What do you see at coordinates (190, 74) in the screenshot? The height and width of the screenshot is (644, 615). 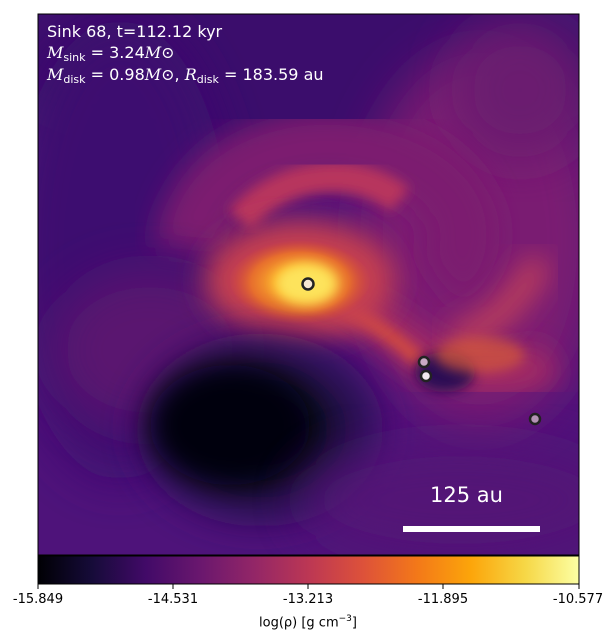 I see `r-disk-symbol: R` at bounding box center [190, 74].